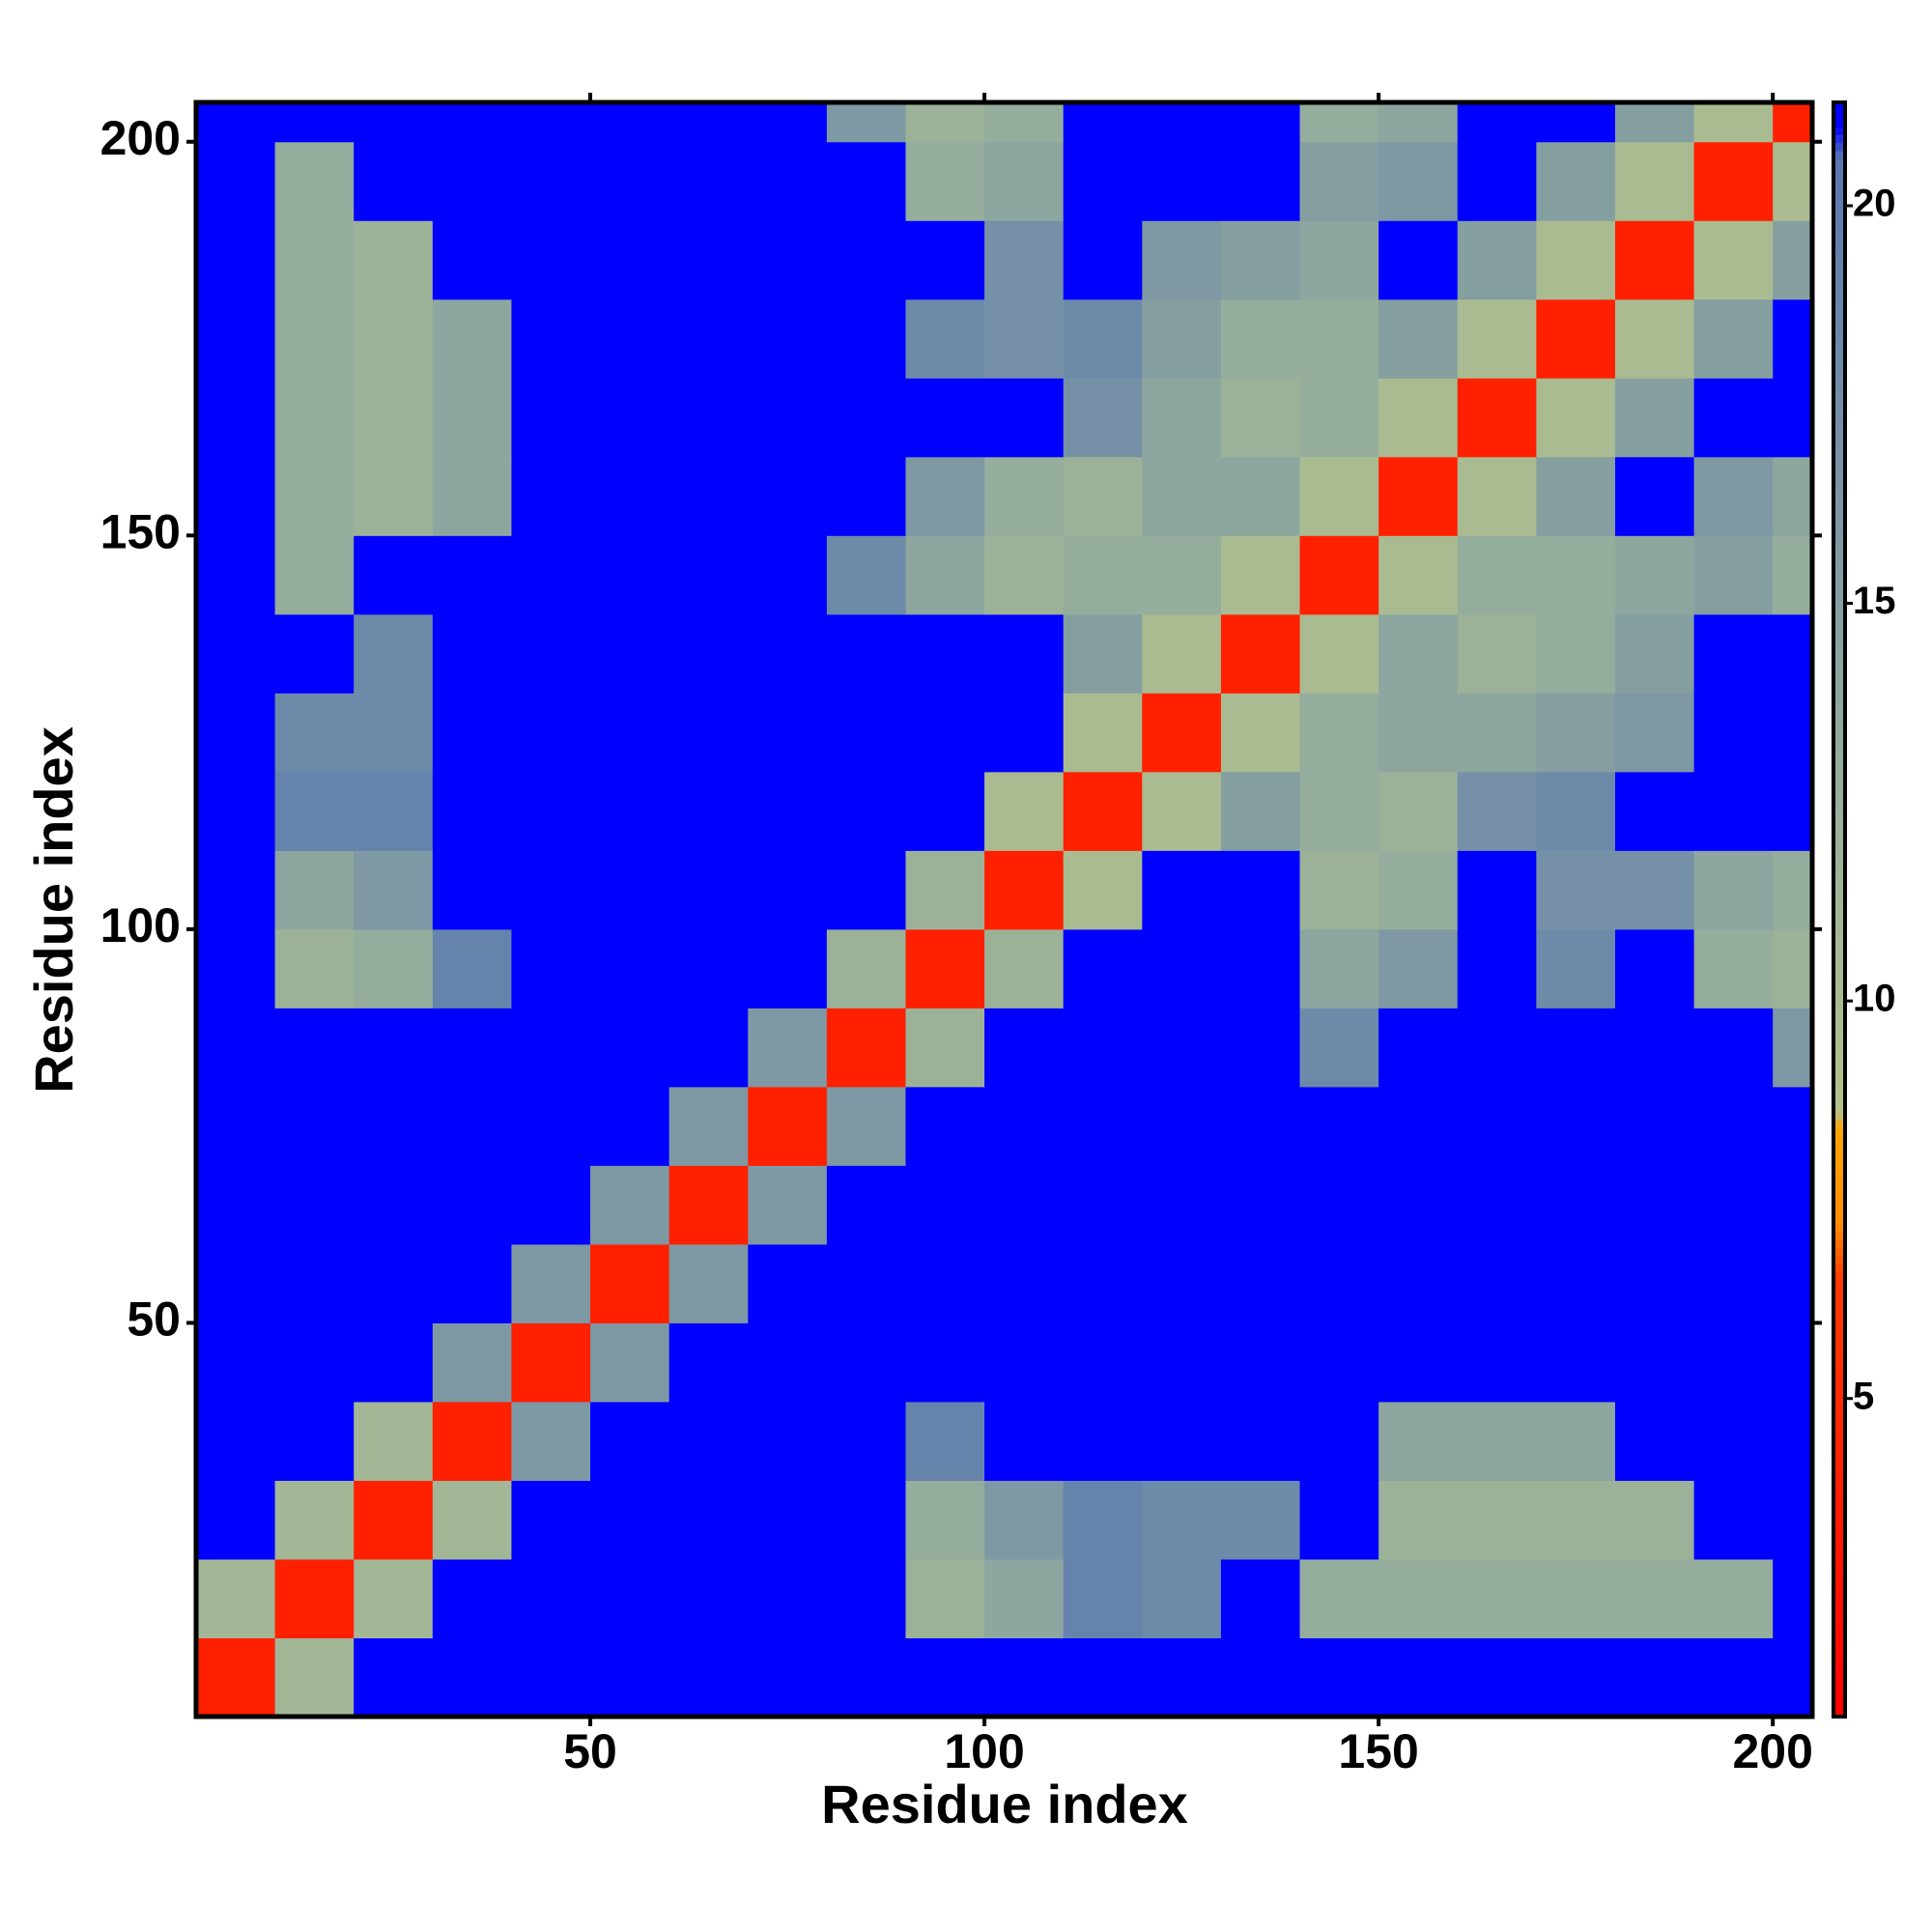 This screenshot has width=1932, height=1932. What do you see at coordinates (1874, 204) in the screenshot?
I see `colorbar-tick-label: 20` at bounding box center [1874, 204].